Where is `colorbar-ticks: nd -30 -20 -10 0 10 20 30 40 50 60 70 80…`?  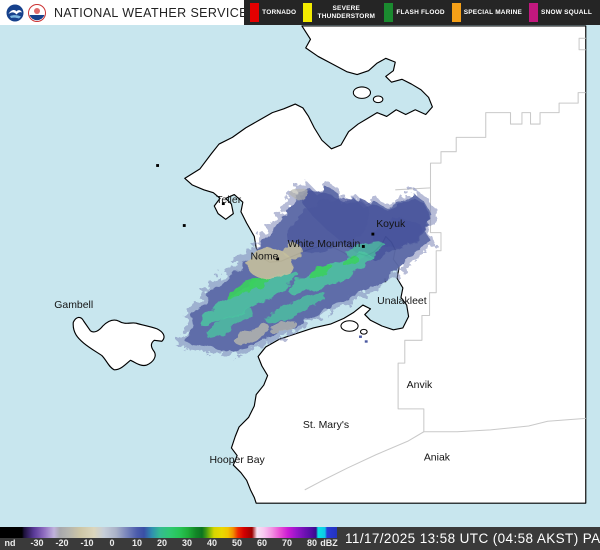 colorbar-ticks: nd -30 -20 -10 0 10 20 30 40 50 60 70 80… is located at coordinates (169, 544).